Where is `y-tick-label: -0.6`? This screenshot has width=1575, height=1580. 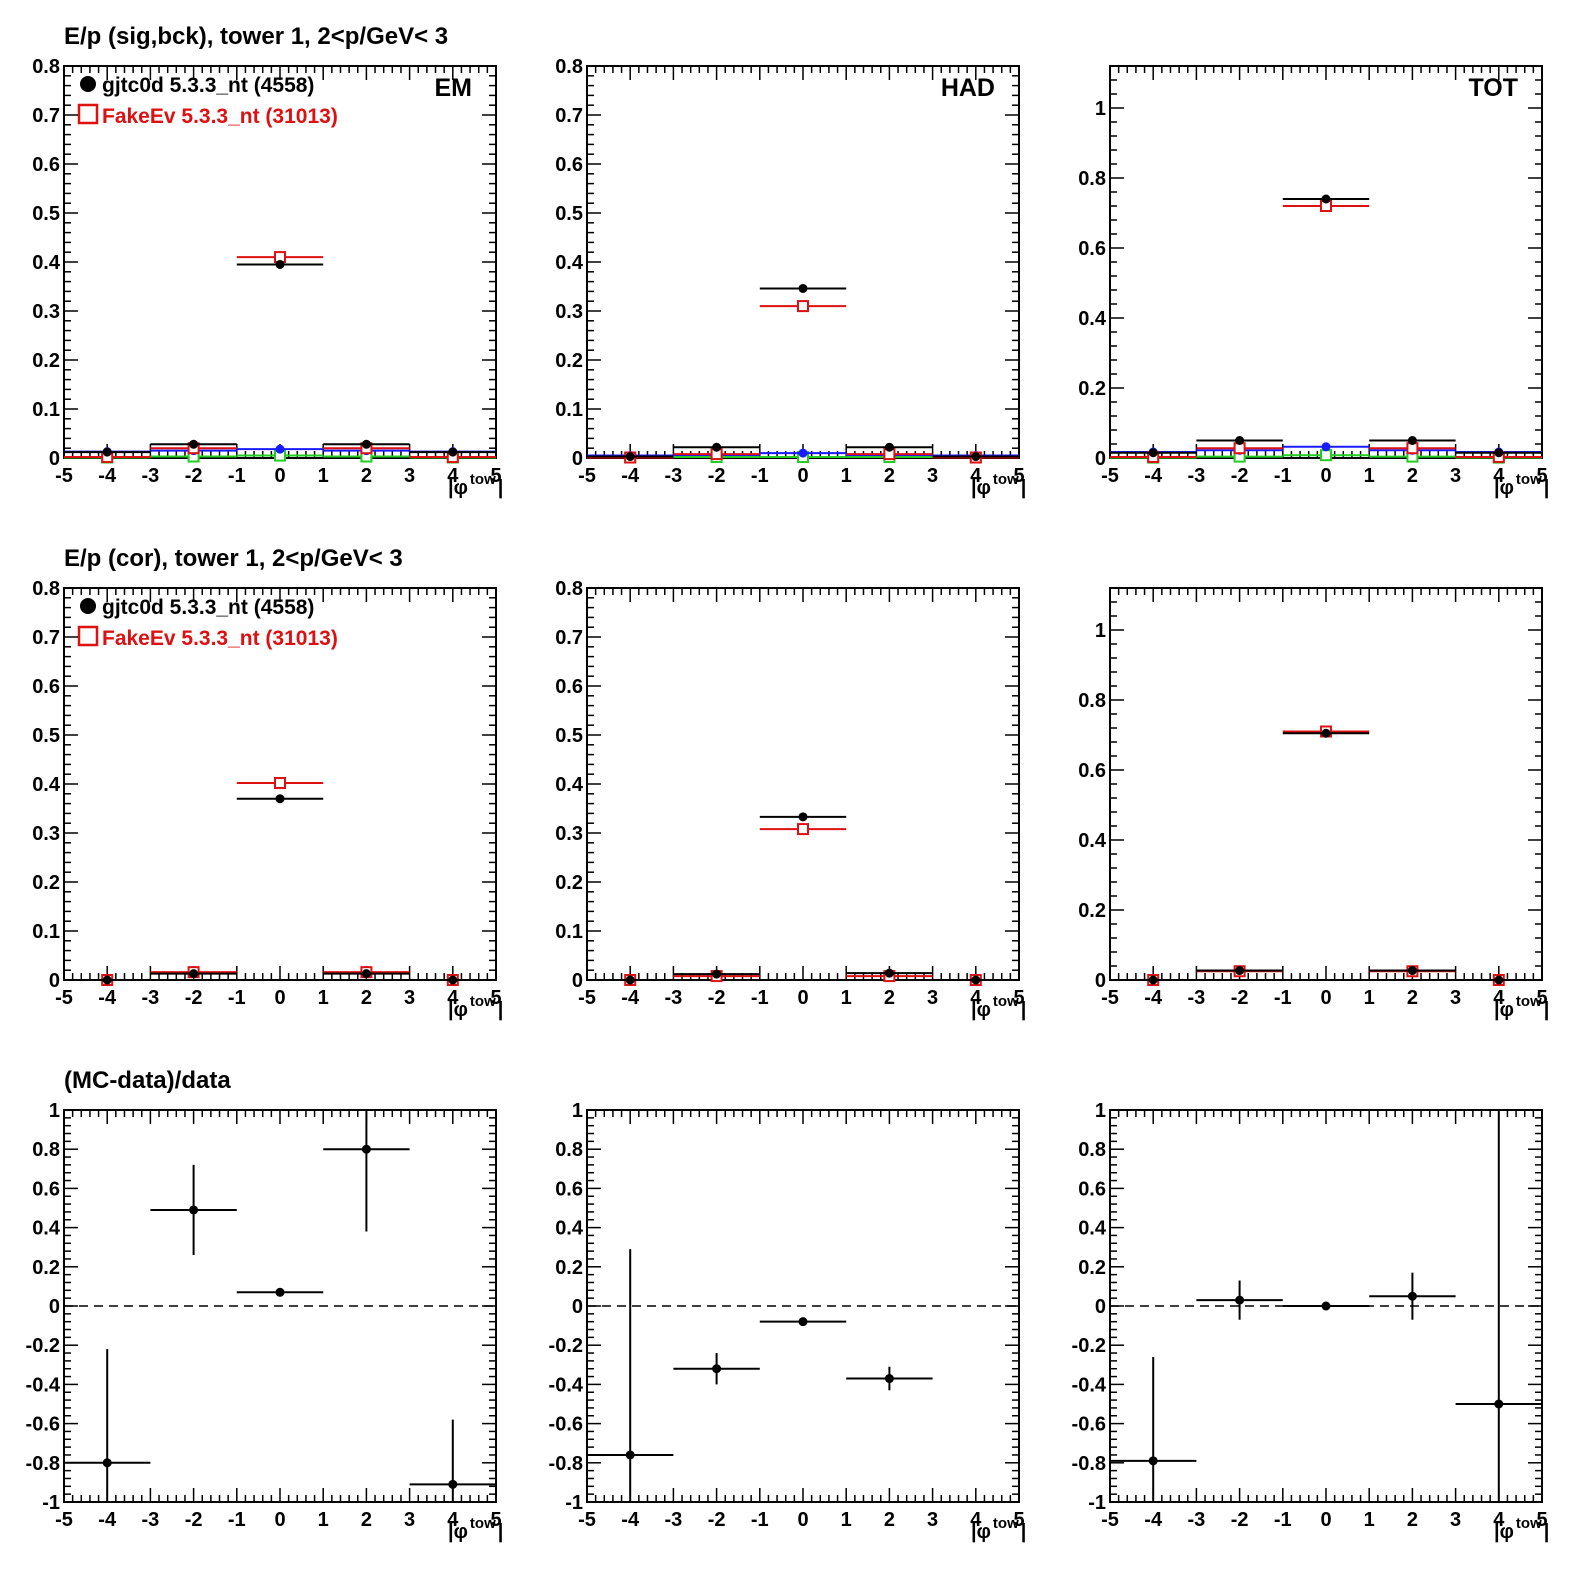 y-tick-label: -0.6 is located at coordinates (1089, 1425).